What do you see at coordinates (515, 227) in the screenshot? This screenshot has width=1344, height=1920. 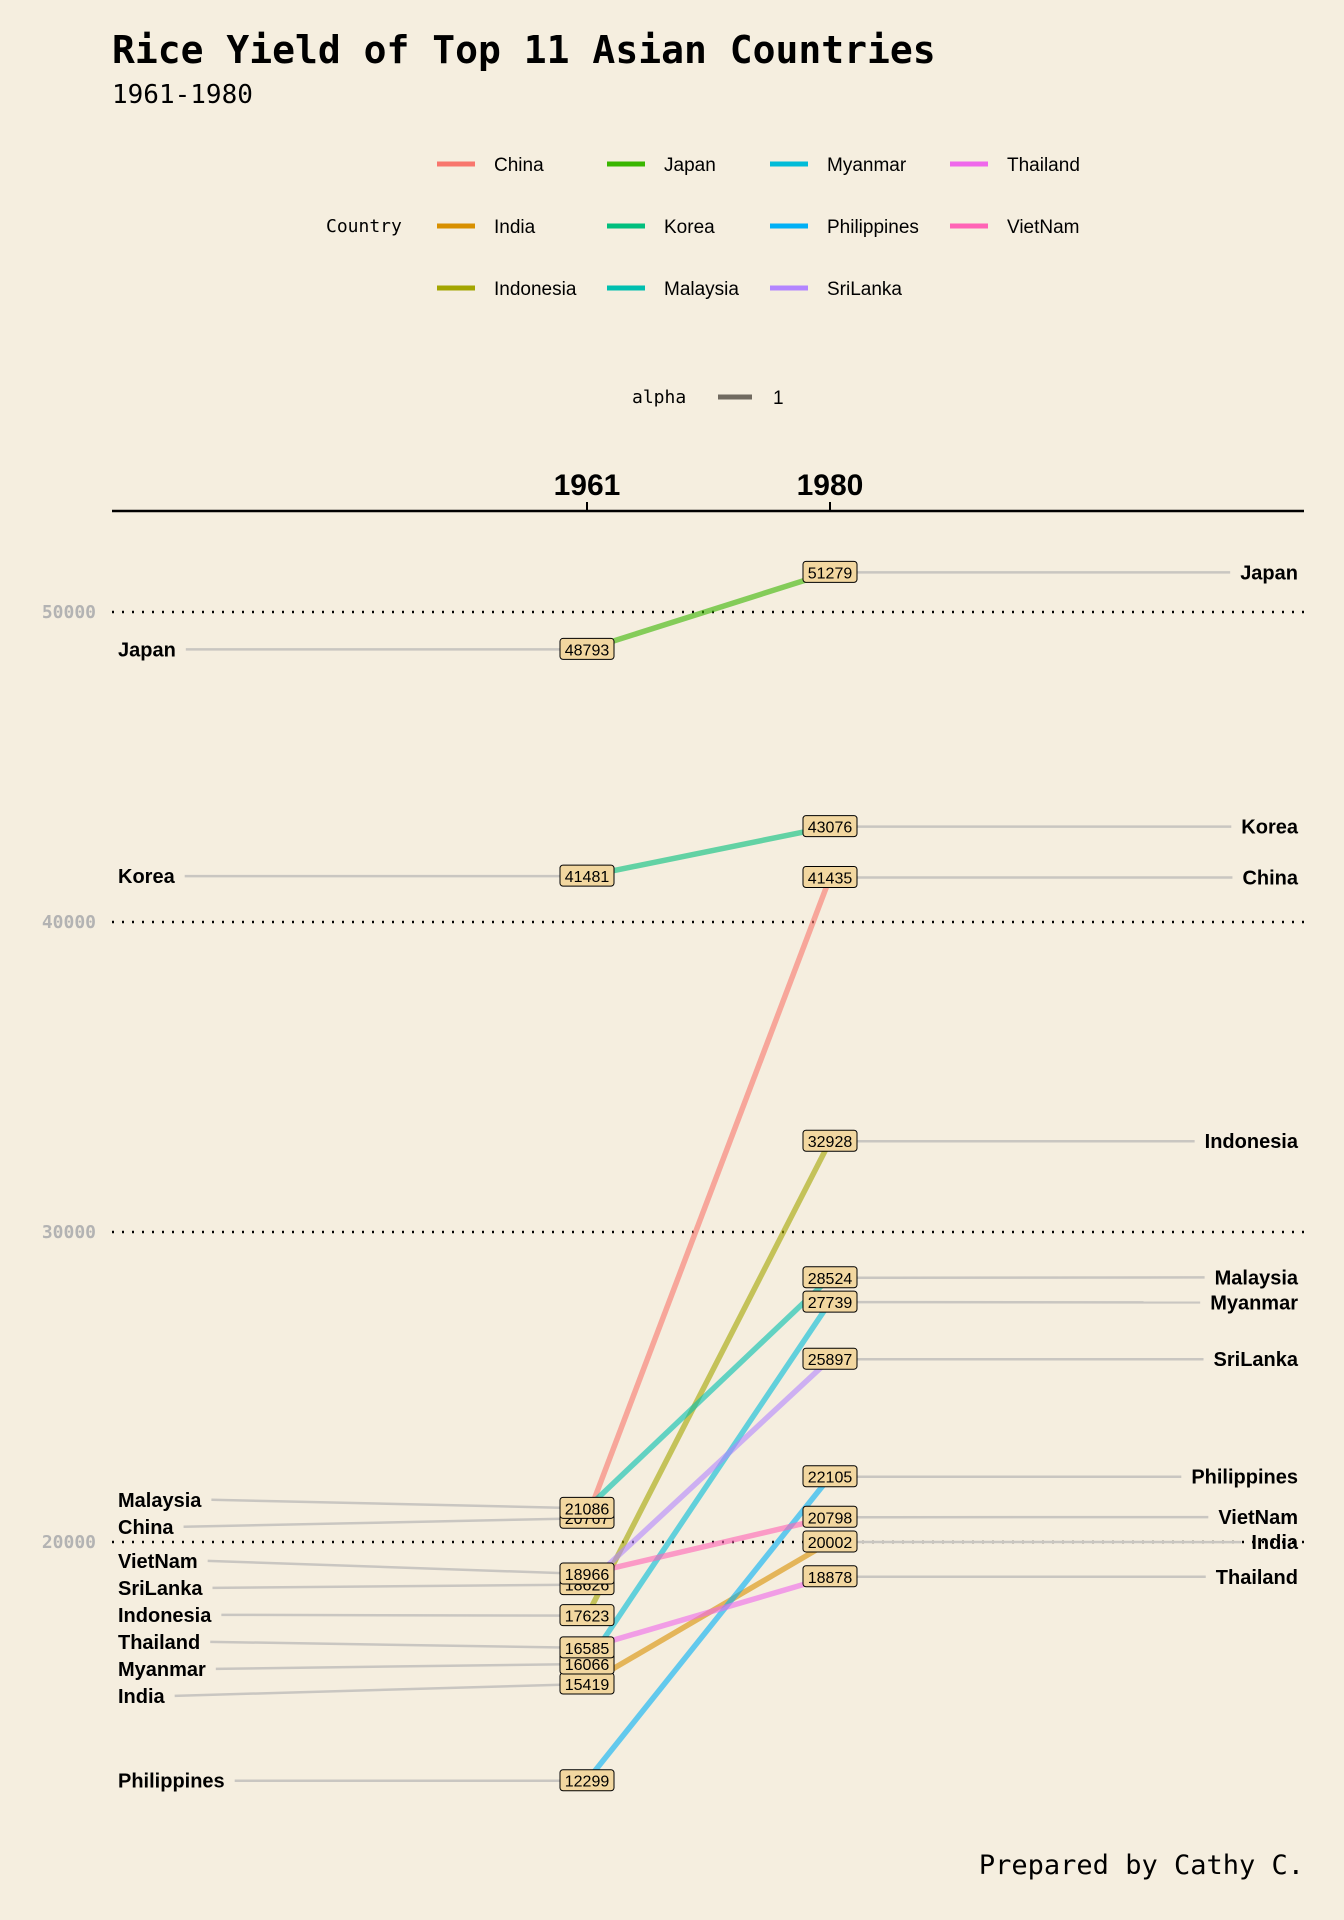 I see `legend-label-india: India` at bounding box center [515, 227].